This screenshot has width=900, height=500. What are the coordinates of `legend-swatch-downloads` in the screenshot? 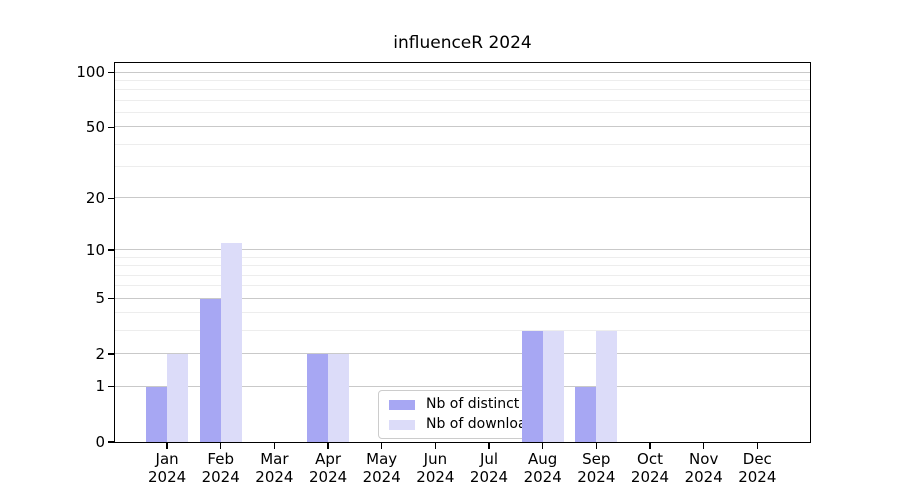 It's located at (402, 424).